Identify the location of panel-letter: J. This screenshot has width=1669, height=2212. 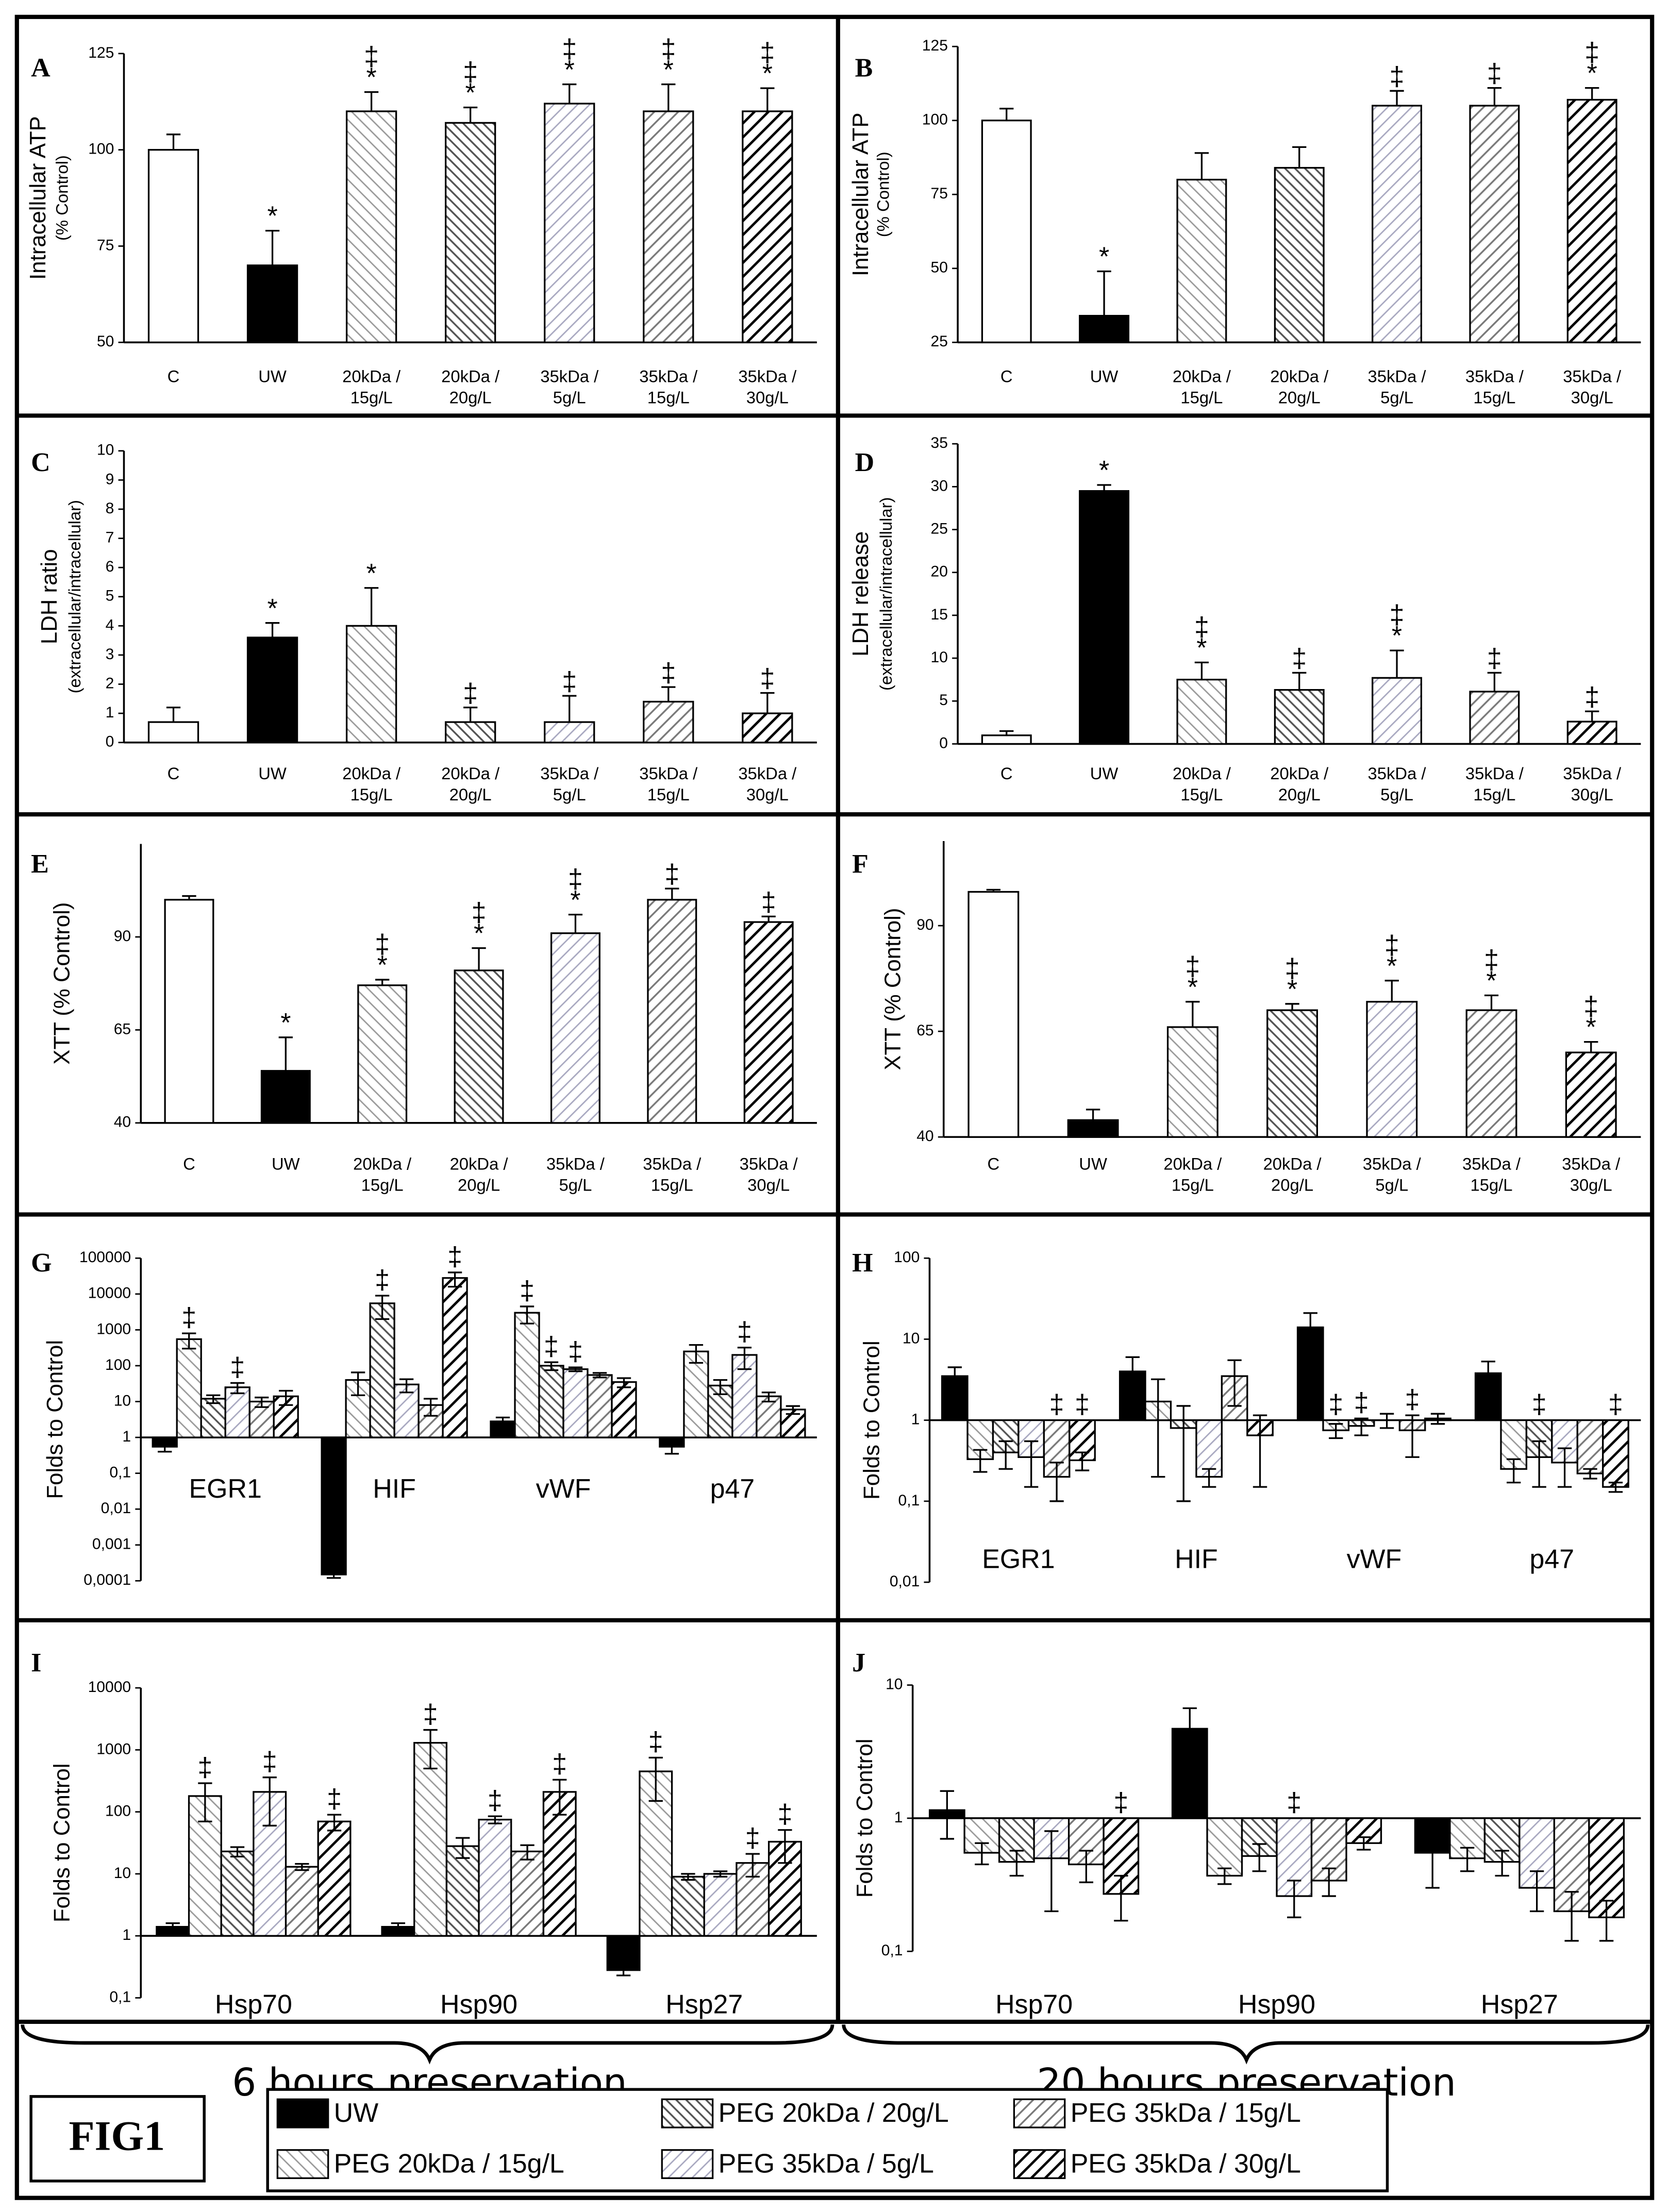
(858, 1663).